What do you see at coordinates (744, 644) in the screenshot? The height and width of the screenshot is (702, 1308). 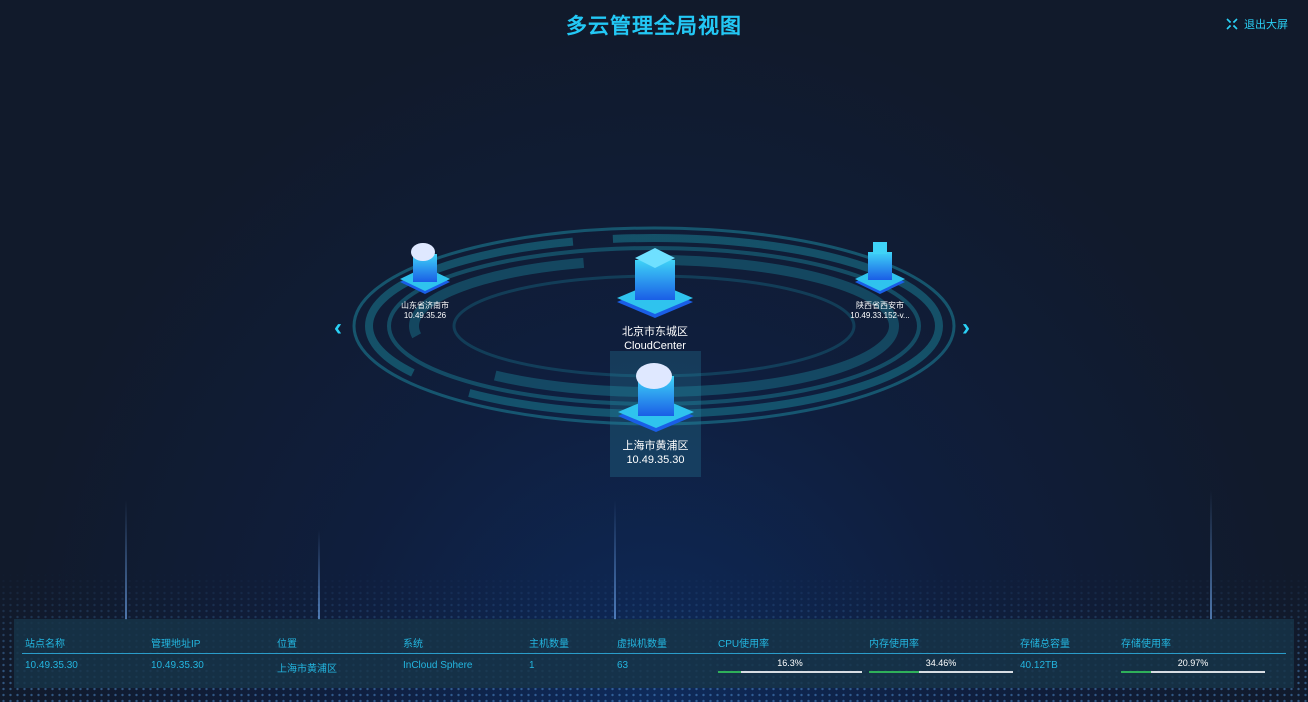 I see `col-header: CPU使用率` at bounding box center [744, 644].